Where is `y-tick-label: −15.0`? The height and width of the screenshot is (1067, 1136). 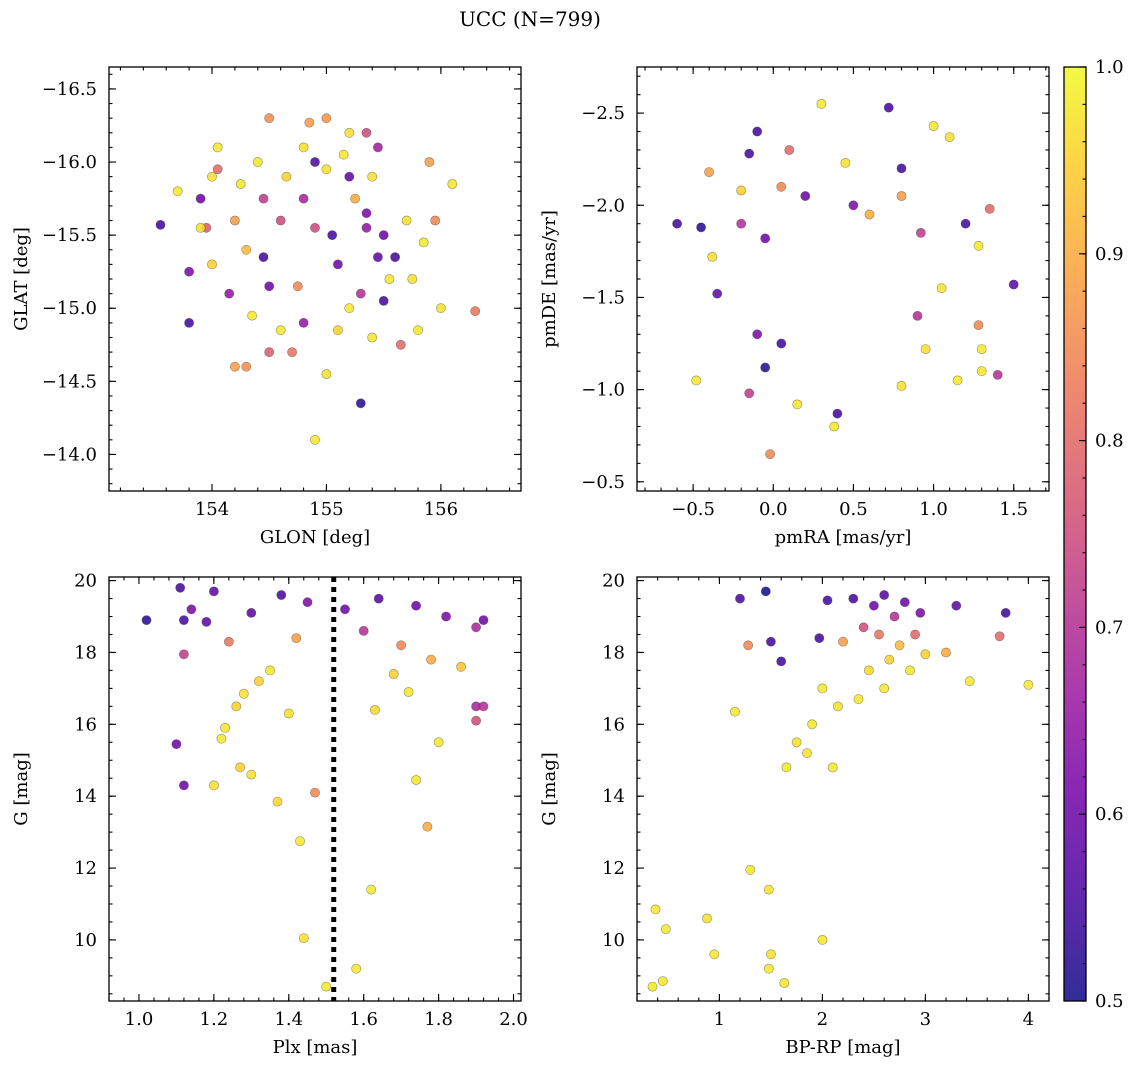
y-tick-label: −15.0 is located at coordinates (69, 308).